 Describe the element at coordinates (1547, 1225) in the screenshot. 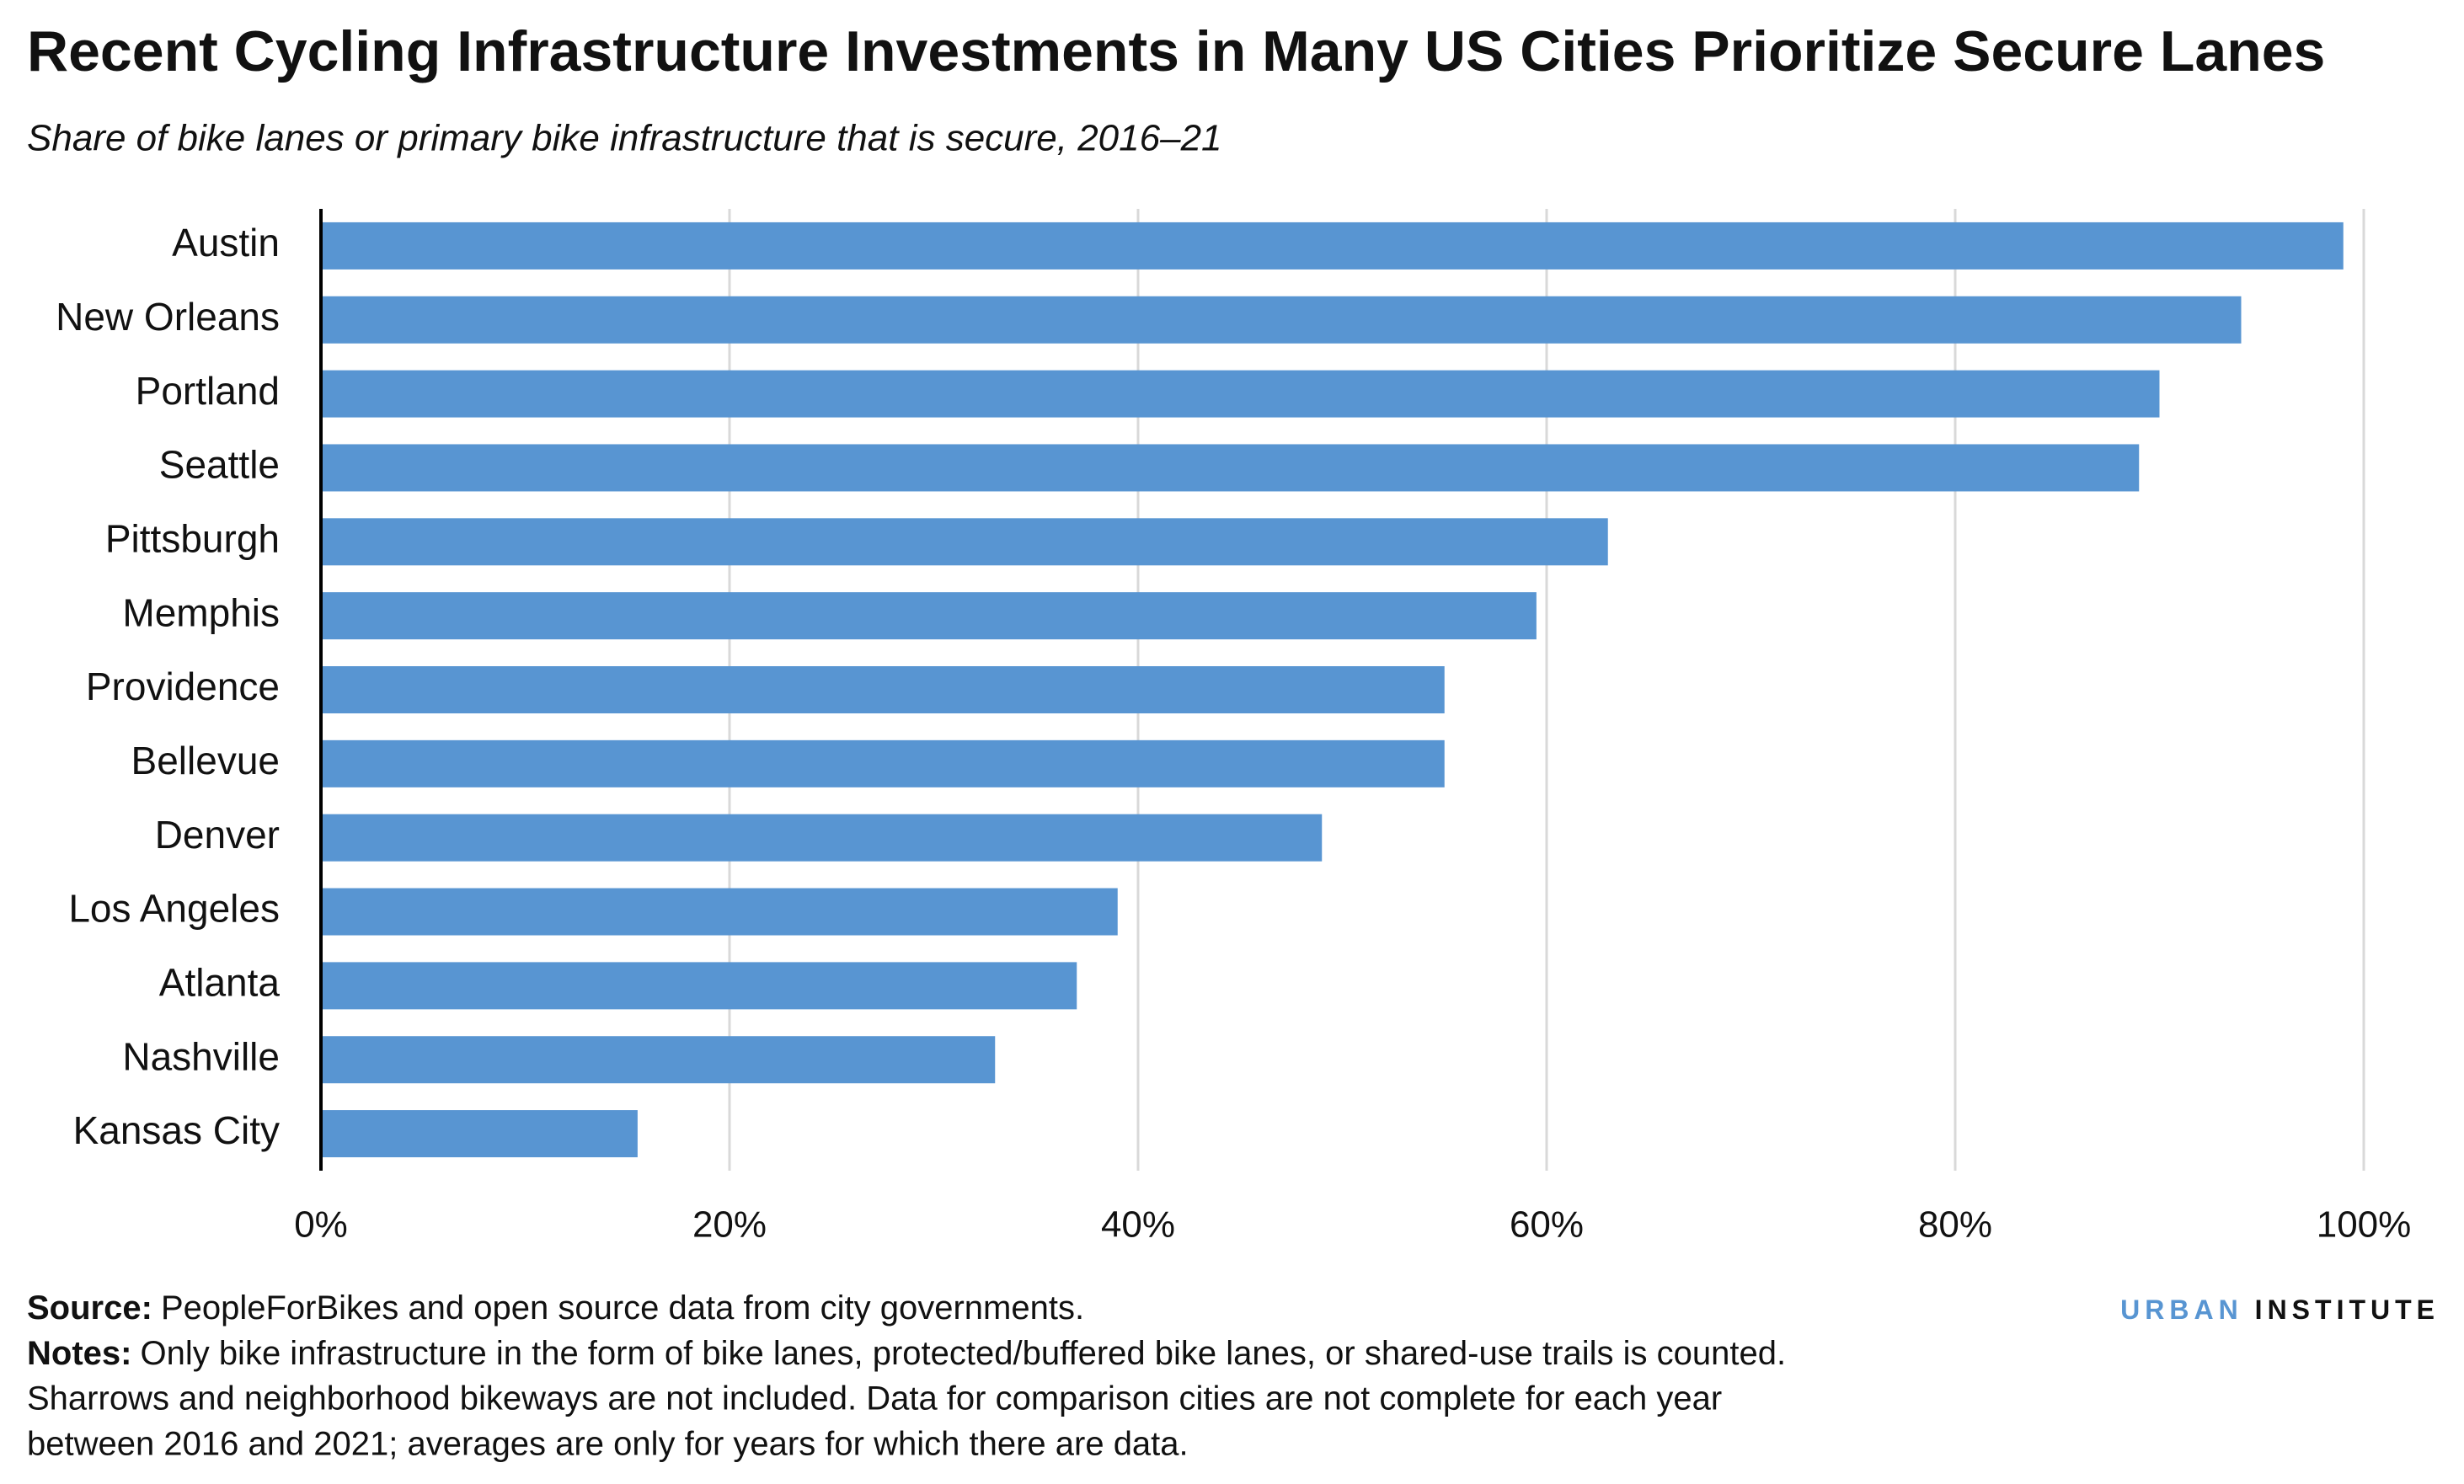

I see `x-tick-label: 60%` at that location.